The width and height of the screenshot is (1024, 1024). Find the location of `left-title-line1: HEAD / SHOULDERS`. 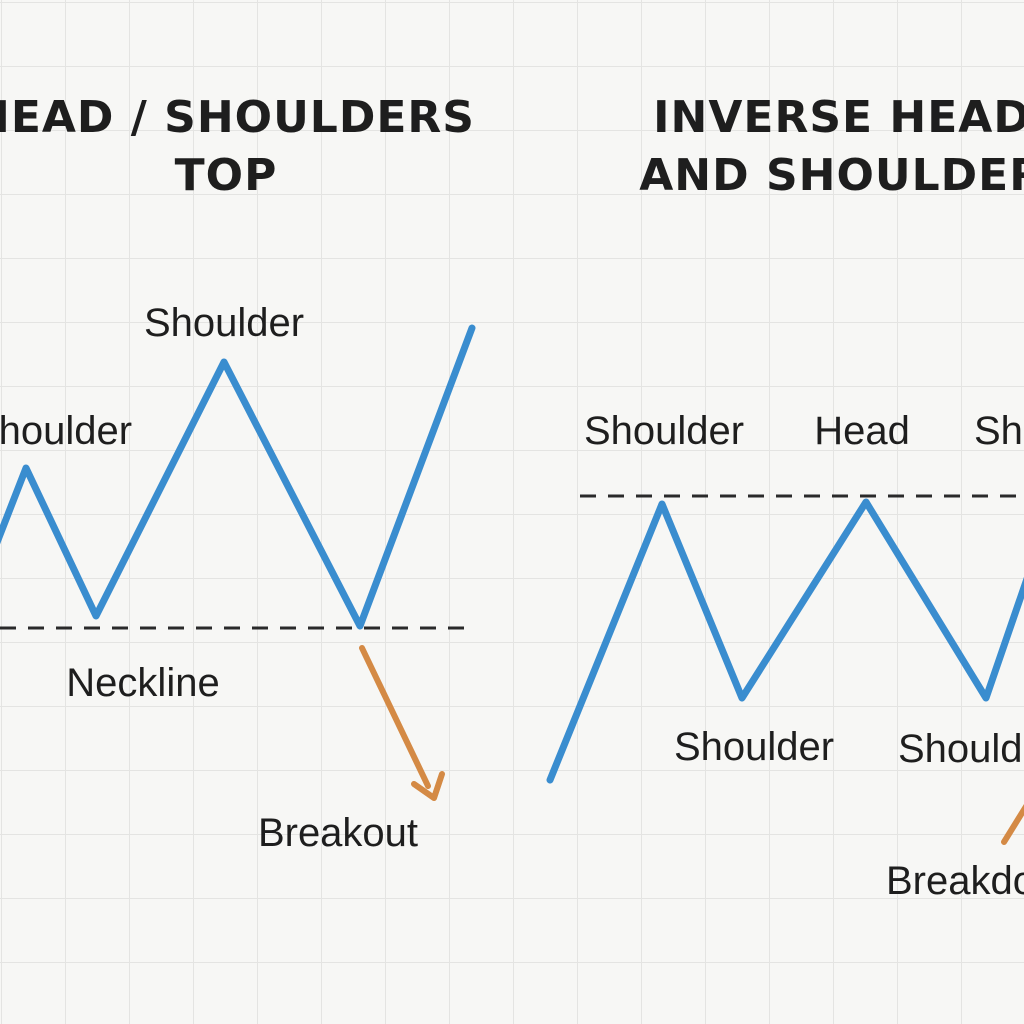

left-title-line1: HEAD / SHOULDERS is located at coordinates (237, 117).